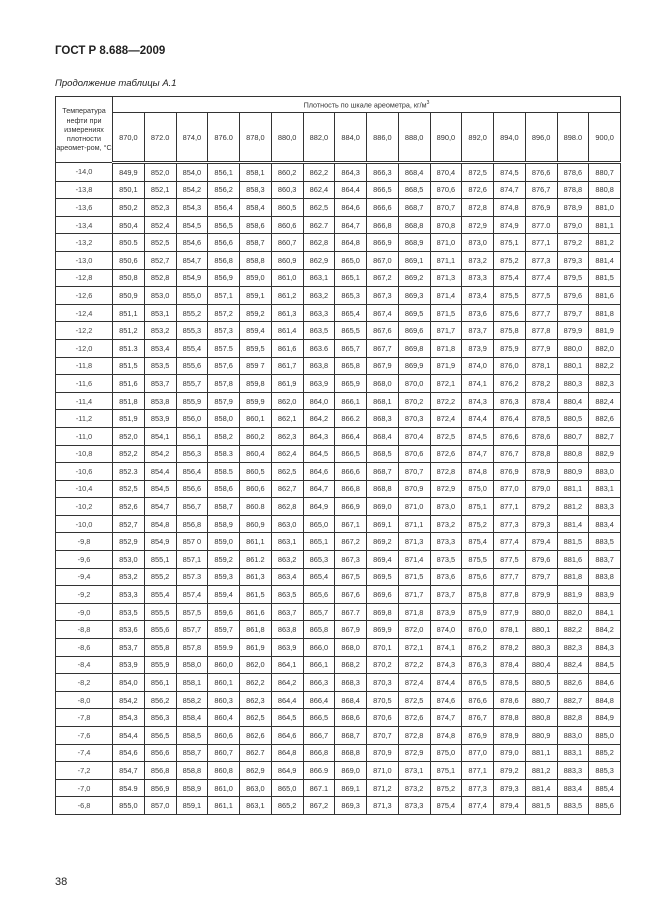 The image size is (646, 913). What do you see at coordinates (541, 506) in the screenshot?
I see `density-cell: 879,2` at bounding box center [541, 506].